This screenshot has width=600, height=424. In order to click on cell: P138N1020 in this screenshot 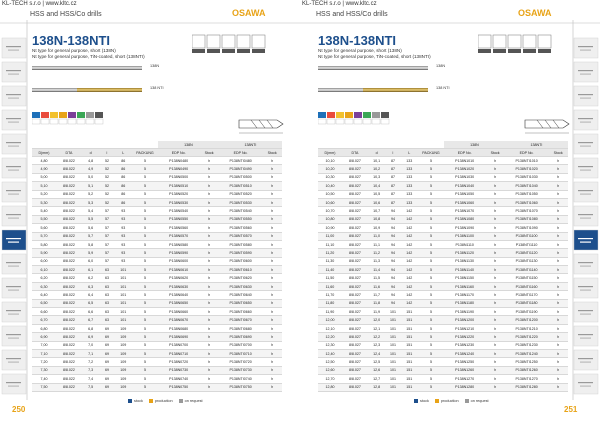, I will do `click(465, 169)`.